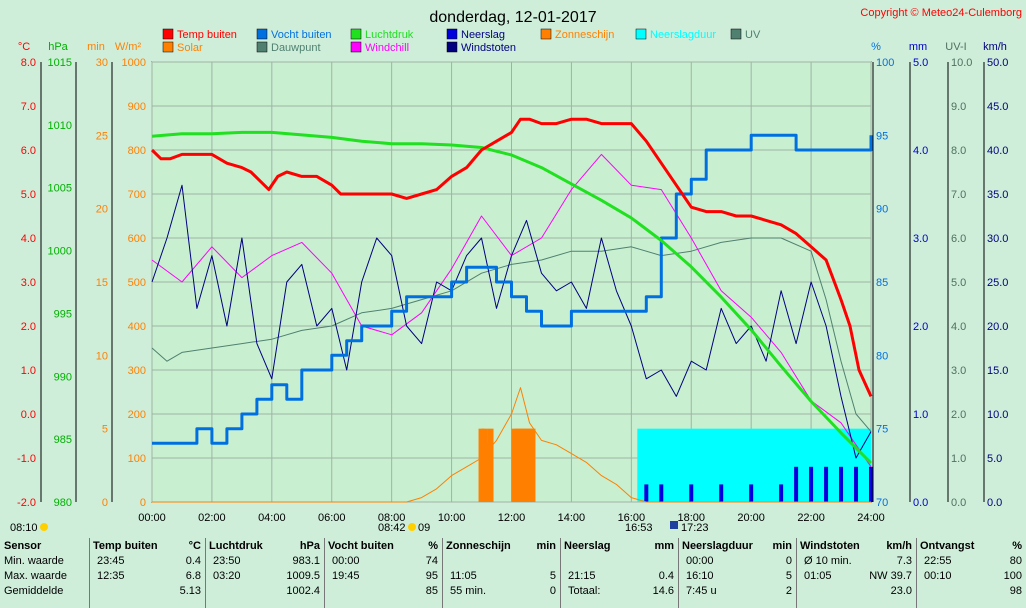  What do you see at coordinates (193, 576) in the screenshot?
I see `stats-cell-value: 6.8` at bounding box center [193, 576].